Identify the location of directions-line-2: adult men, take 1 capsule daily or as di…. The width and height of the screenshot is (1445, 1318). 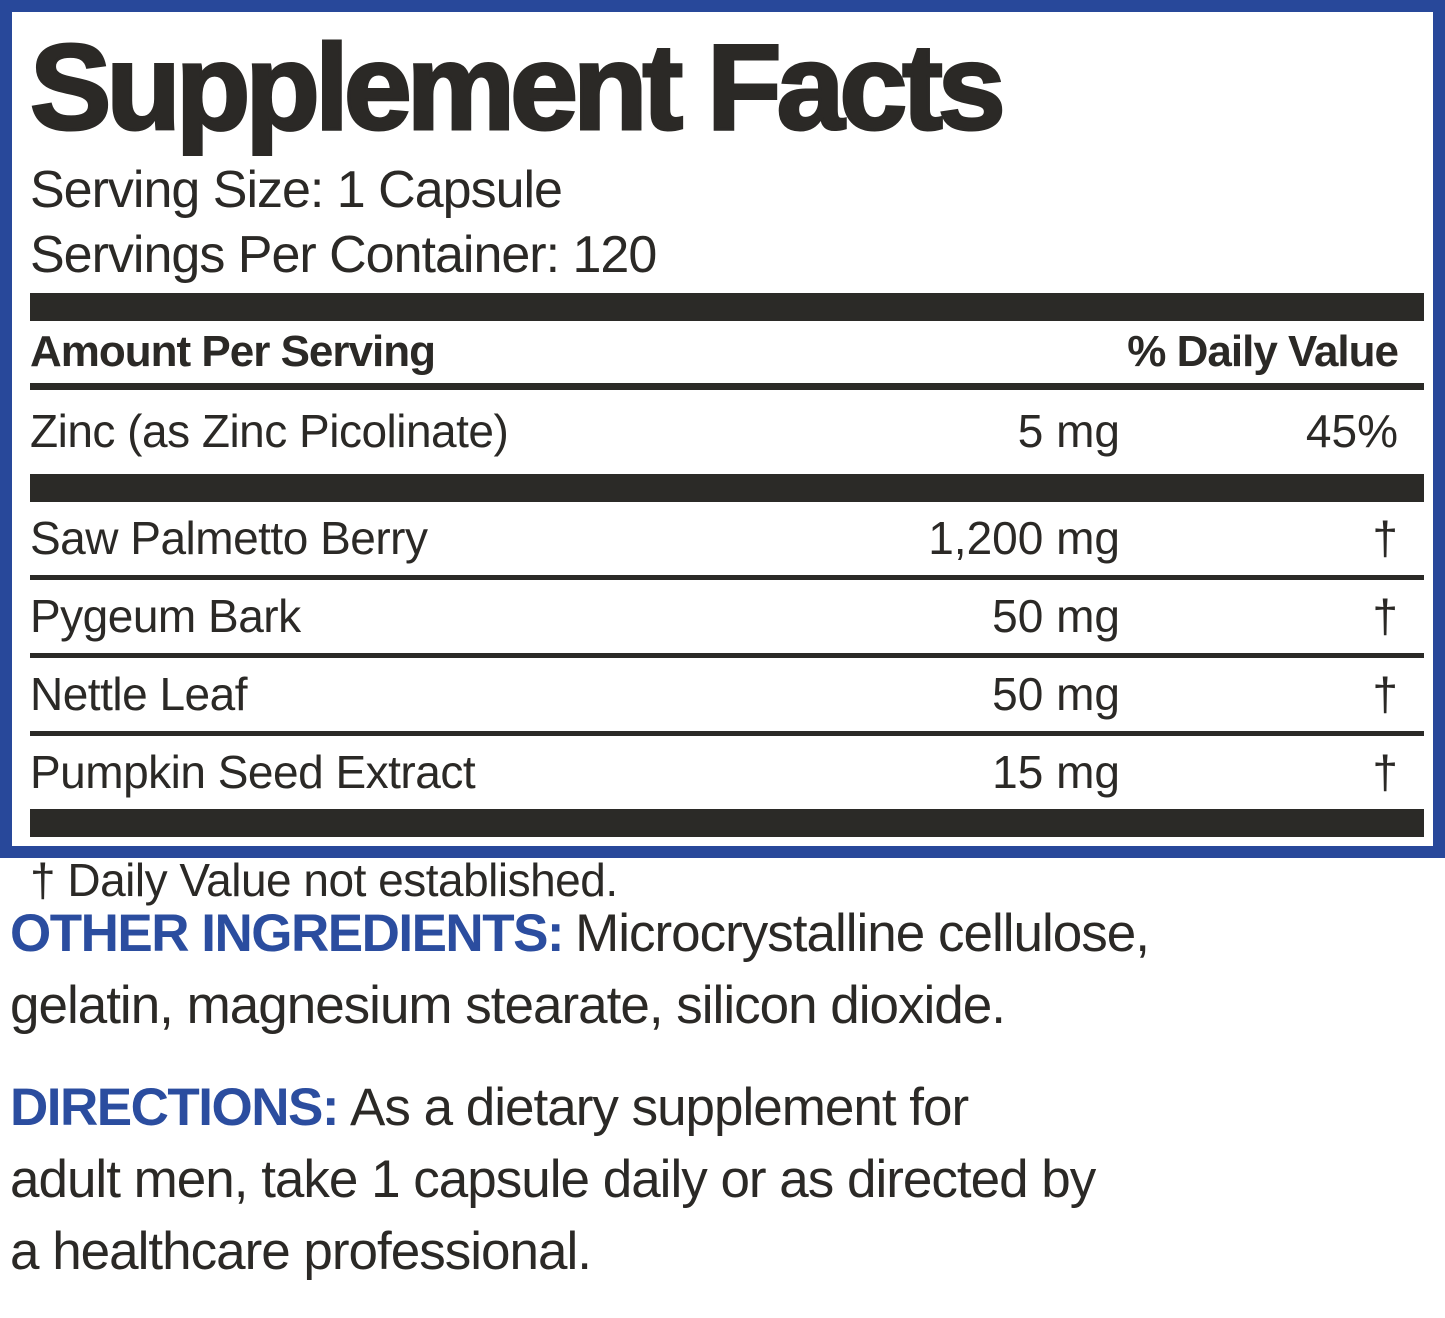
(553, 1179).